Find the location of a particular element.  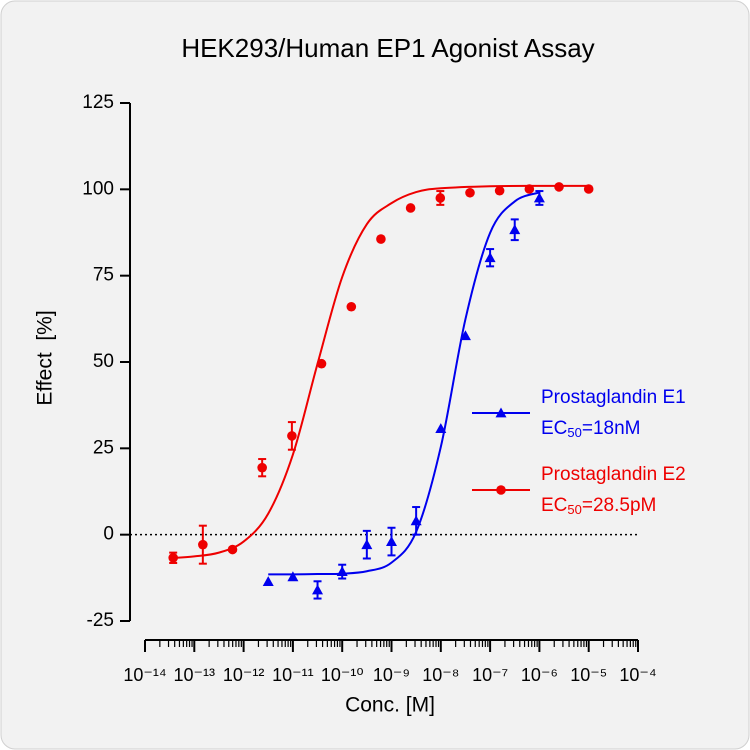

x-tick-label: 10⁻¹¹ is located at coordinates (293, 675).